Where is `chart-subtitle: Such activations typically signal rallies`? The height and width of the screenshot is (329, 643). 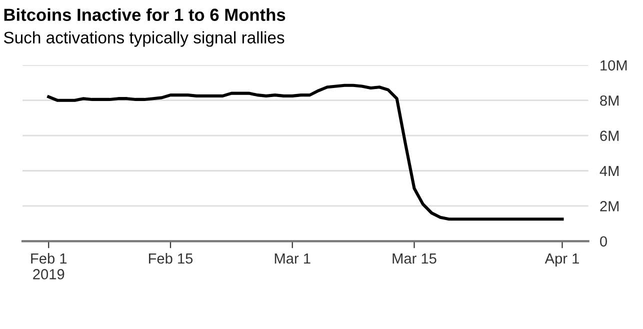 chart-subtitle: Such activations typically signal rallies is located at coordinates (144, 39).